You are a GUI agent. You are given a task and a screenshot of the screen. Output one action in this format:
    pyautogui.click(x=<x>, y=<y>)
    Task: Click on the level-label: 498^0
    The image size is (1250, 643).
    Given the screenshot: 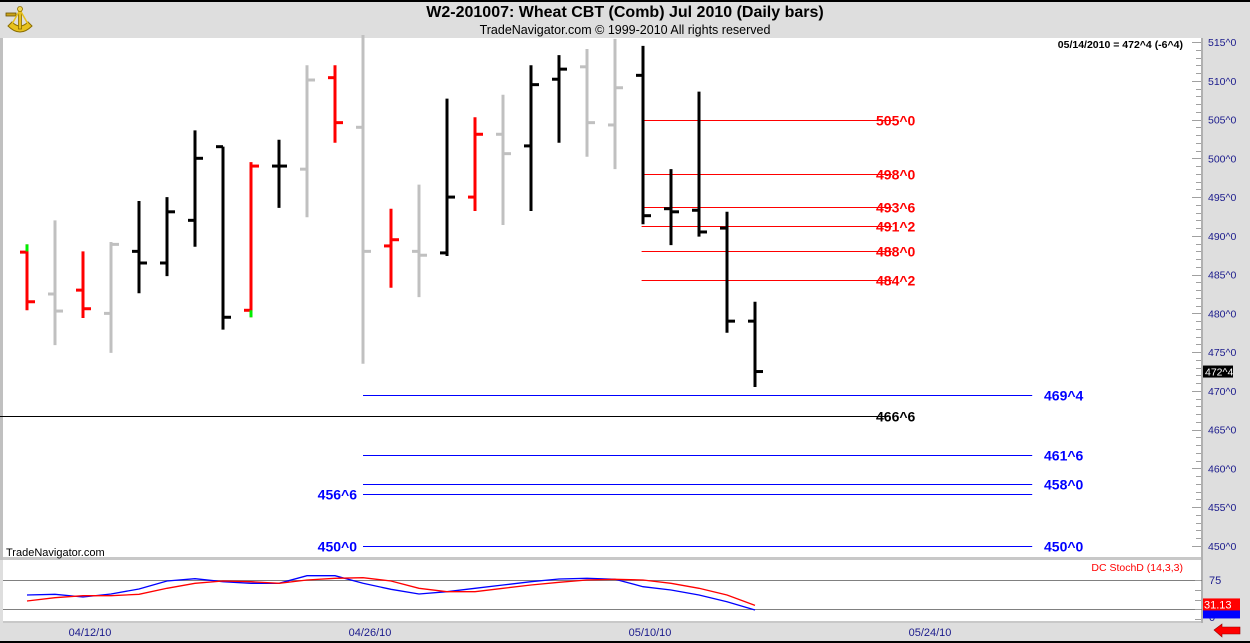 What is the action you would take?
    pyautogui.click(x=896, y=175)
    